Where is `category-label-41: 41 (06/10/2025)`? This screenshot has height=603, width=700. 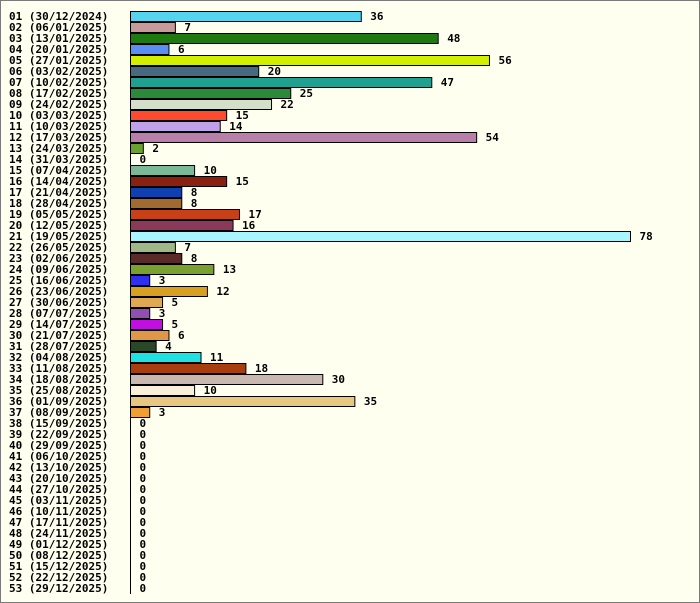 category-label-41: 41 (06/10/2025) is located at coordinates (58, 456).